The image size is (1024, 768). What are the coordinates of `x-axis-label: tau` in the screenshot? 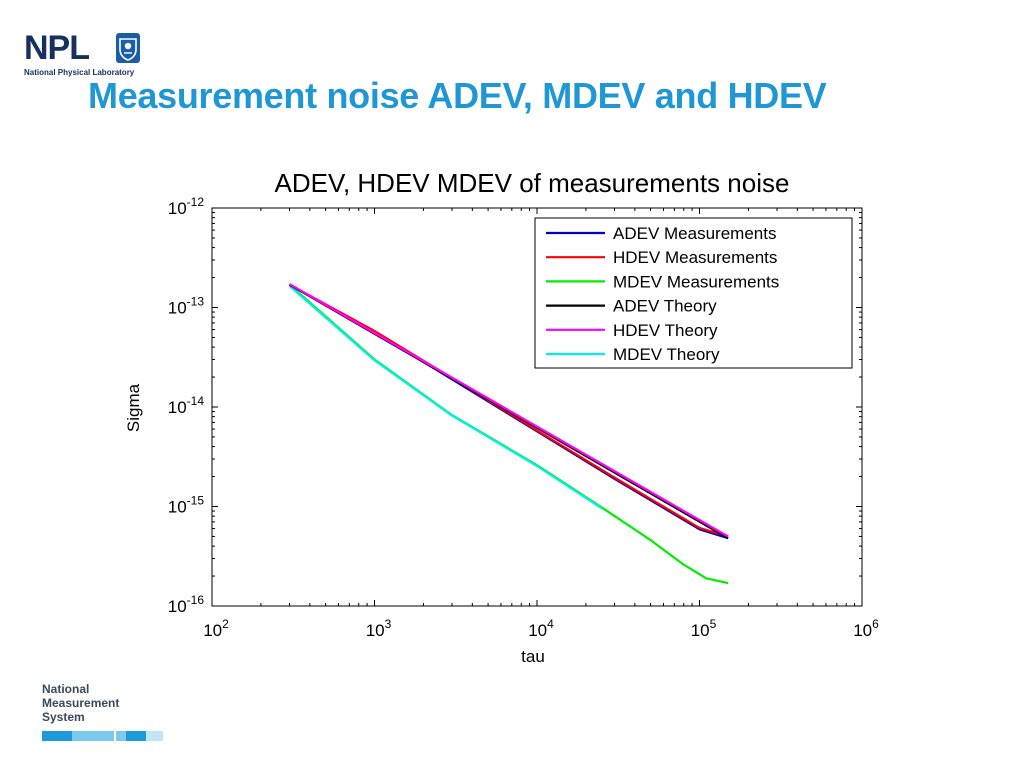 It's located at (533, 656).